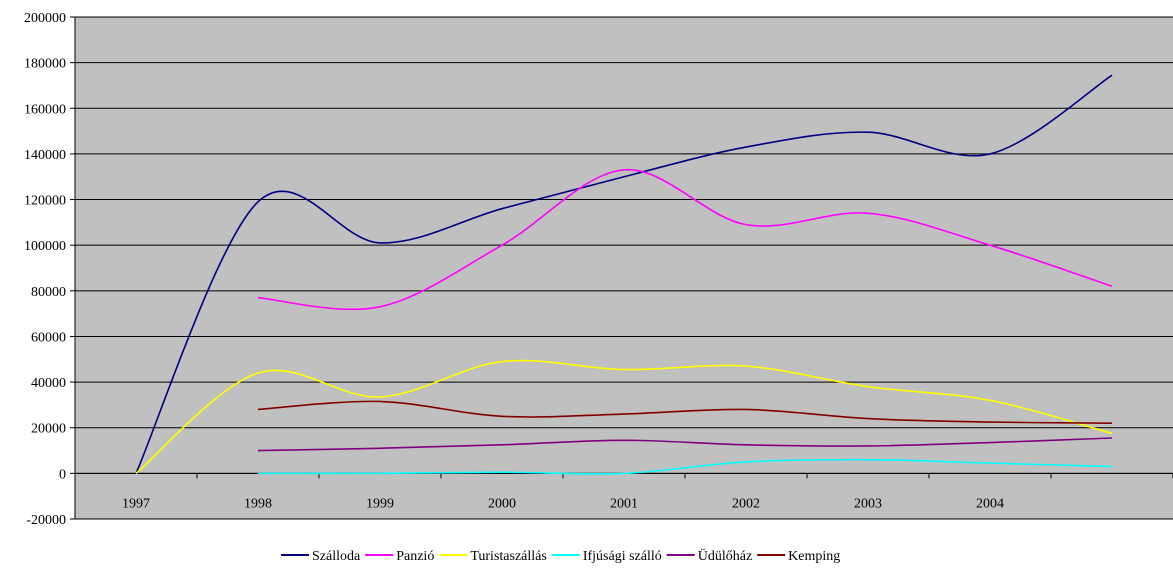  Describe the element at coordinates (45, 109) in the screenshot. I see `y-tick-label: 160000` at that location.